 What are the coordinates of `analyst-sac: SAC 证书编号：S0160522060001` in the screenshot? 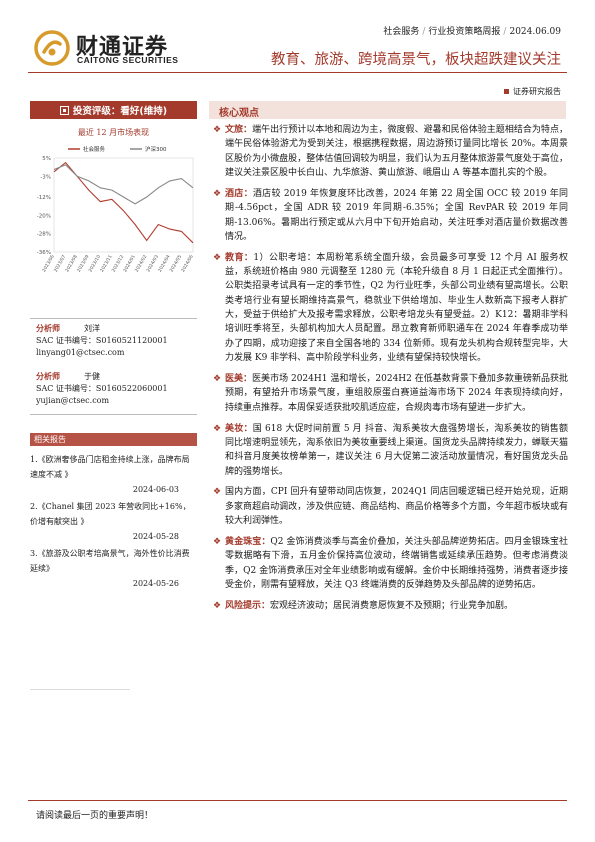 It's located at (102, 388).